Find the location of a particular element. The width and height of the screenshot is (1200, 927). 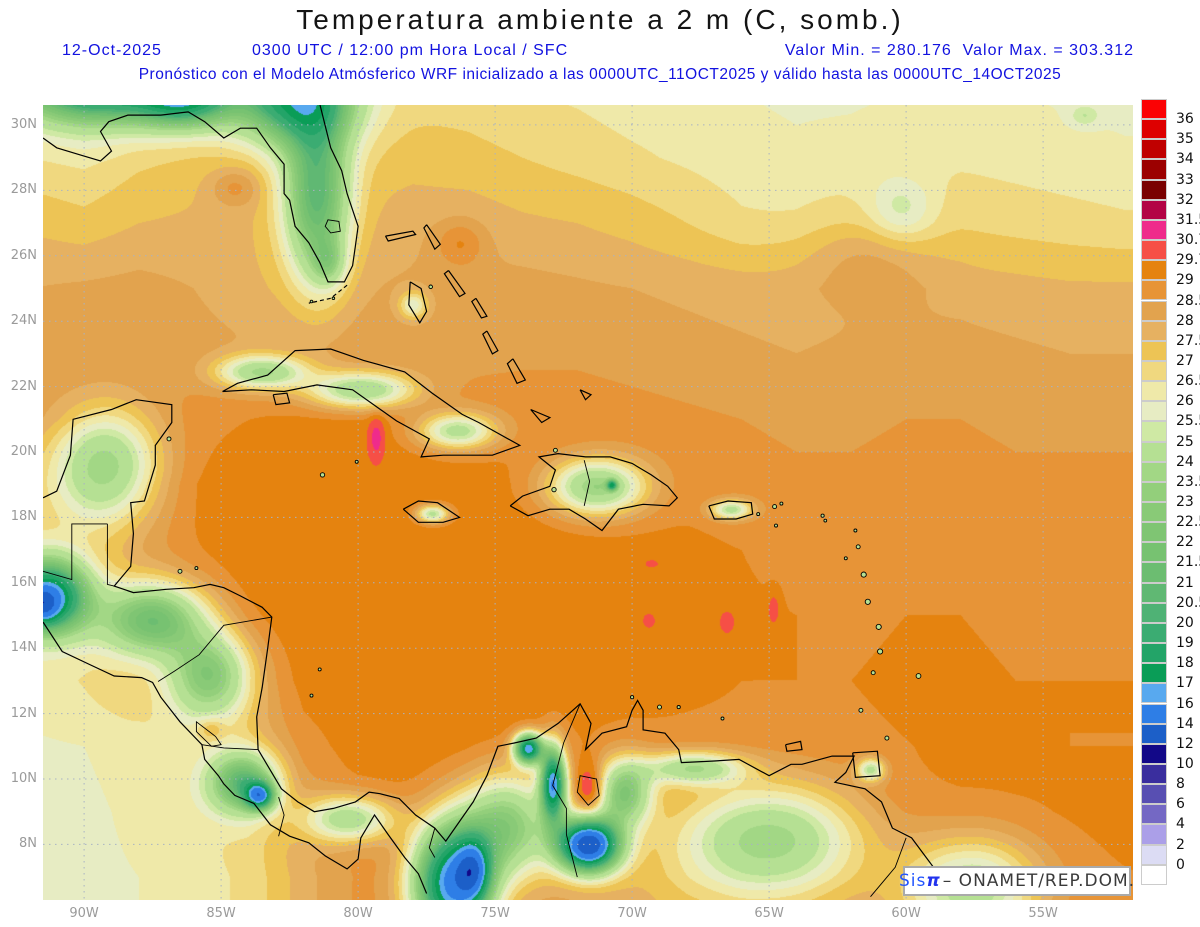

colorbar-tick-label: 16 is located at coordinates (1185, 703).